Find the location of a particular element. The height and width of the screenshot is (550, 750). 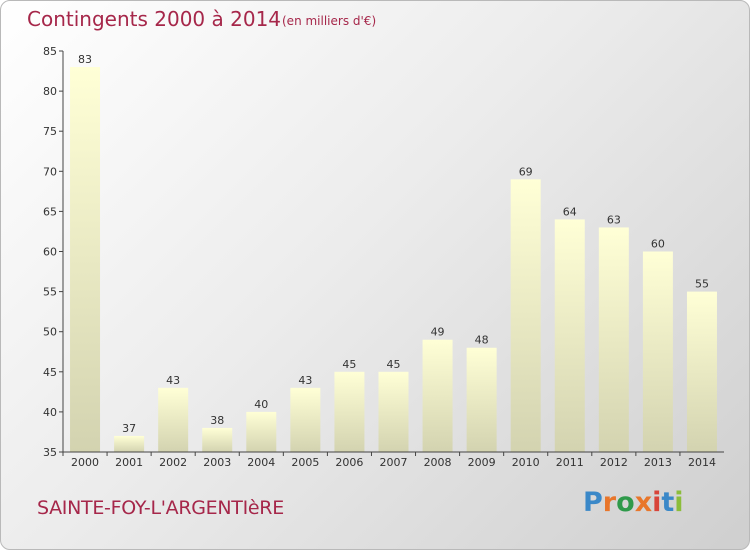

chart-subtitle: (en milliers d'€) is located at coordinates (329, 21).